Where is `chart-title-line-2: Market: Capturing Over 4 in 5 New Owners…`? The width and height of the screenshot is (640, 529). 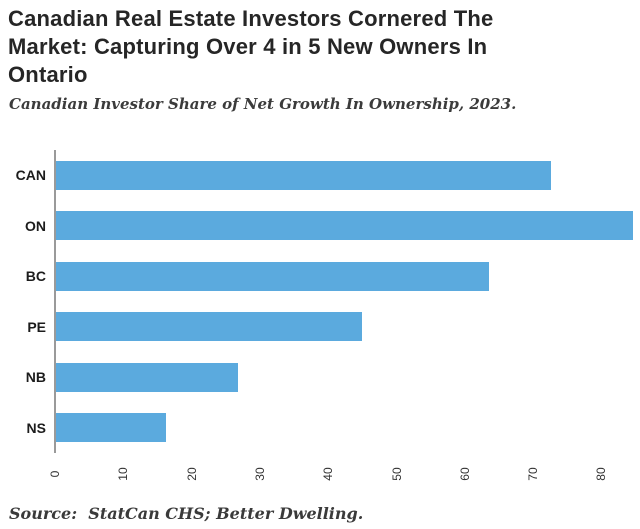
chart-title-line-2: Market: Capturing Over 4 in 5 New Owners… is located at coordinates (248, 46).